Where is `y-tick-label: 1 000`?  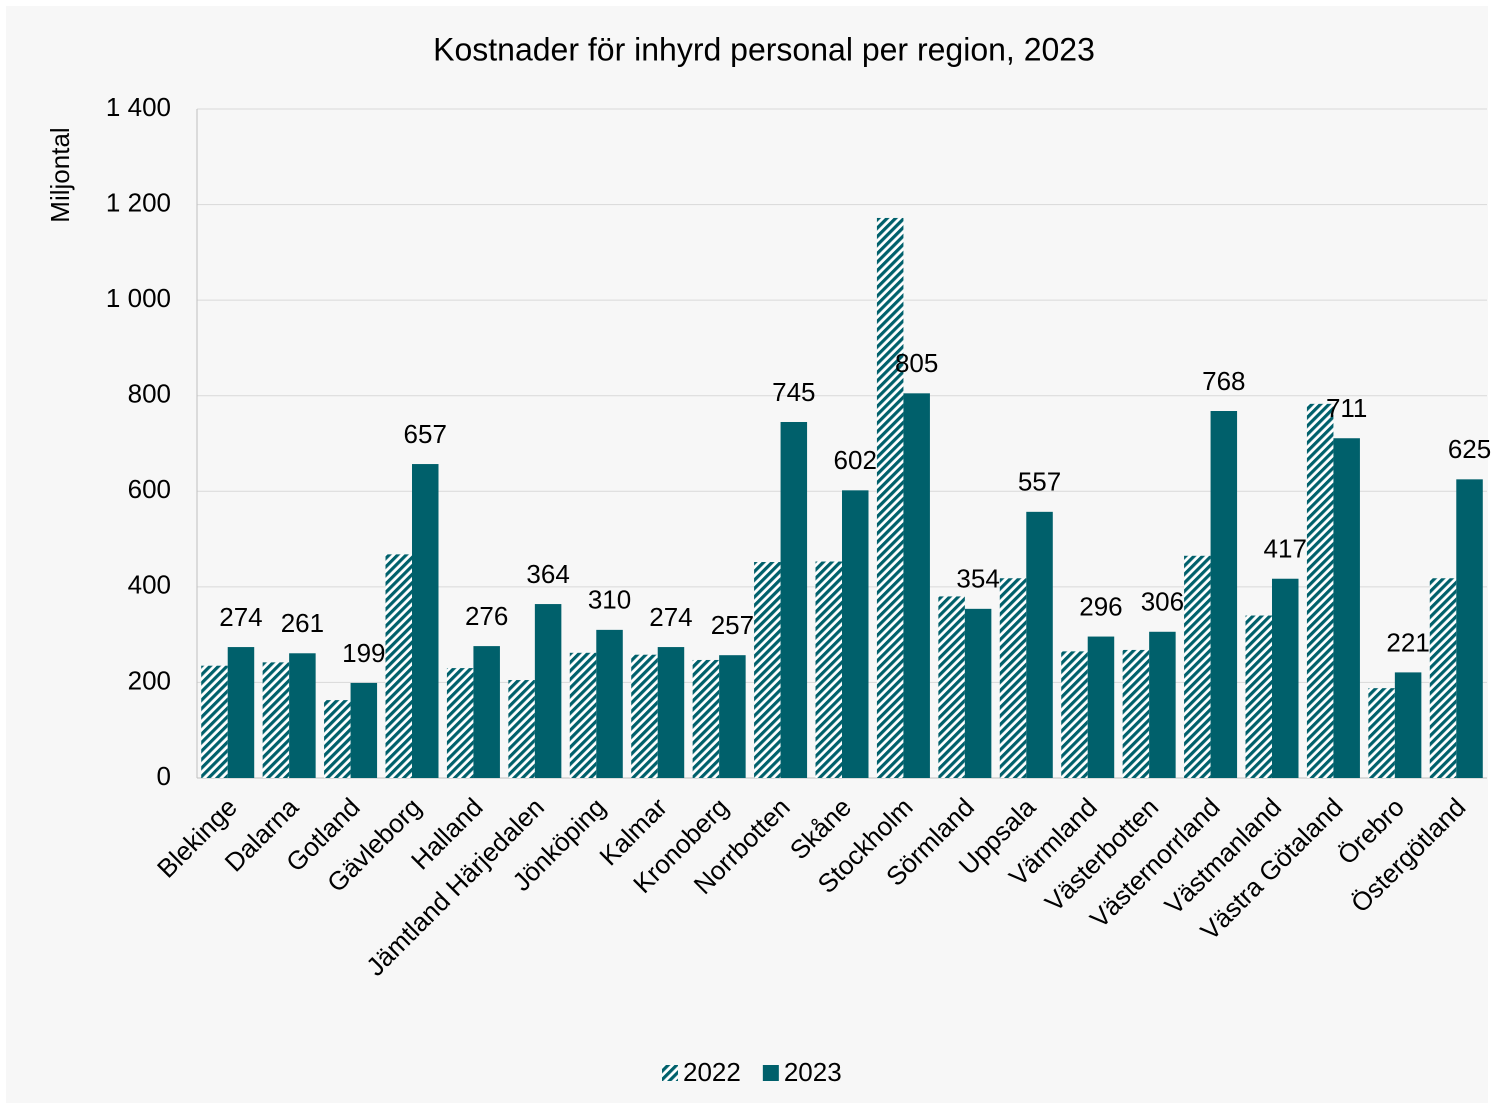
y-tick-label: 1 000 is located at coordinates (138, 298).